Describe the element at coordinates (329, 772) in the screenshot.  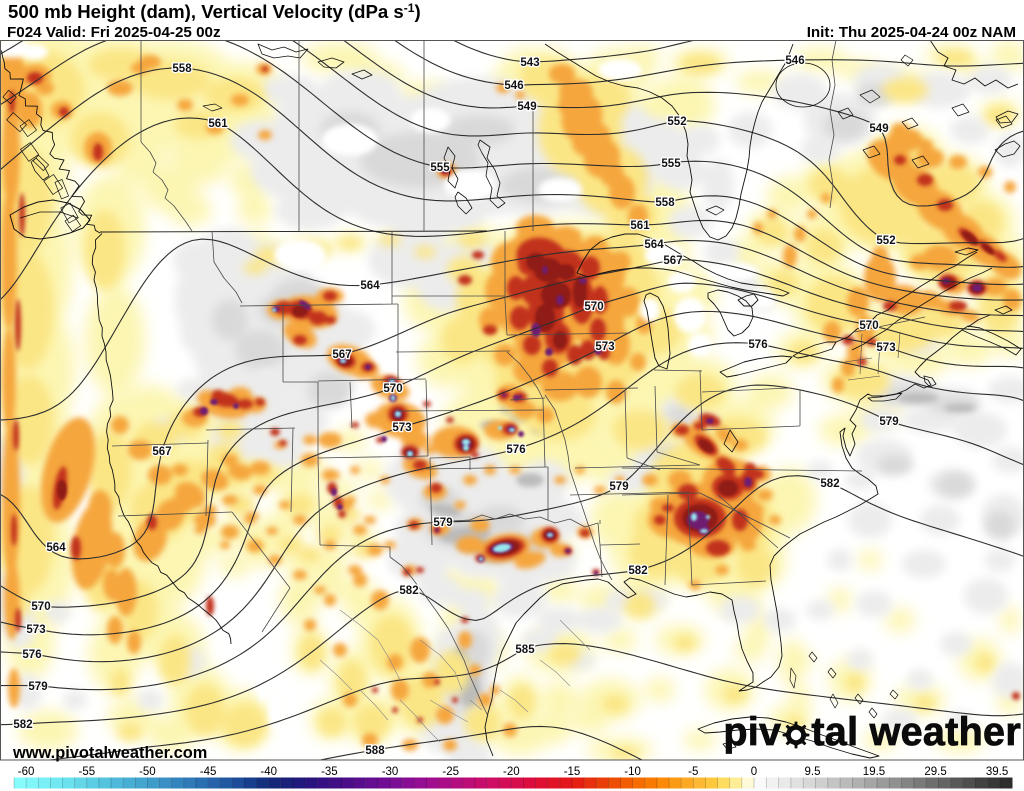
I see `svg-text: -35` at that location.